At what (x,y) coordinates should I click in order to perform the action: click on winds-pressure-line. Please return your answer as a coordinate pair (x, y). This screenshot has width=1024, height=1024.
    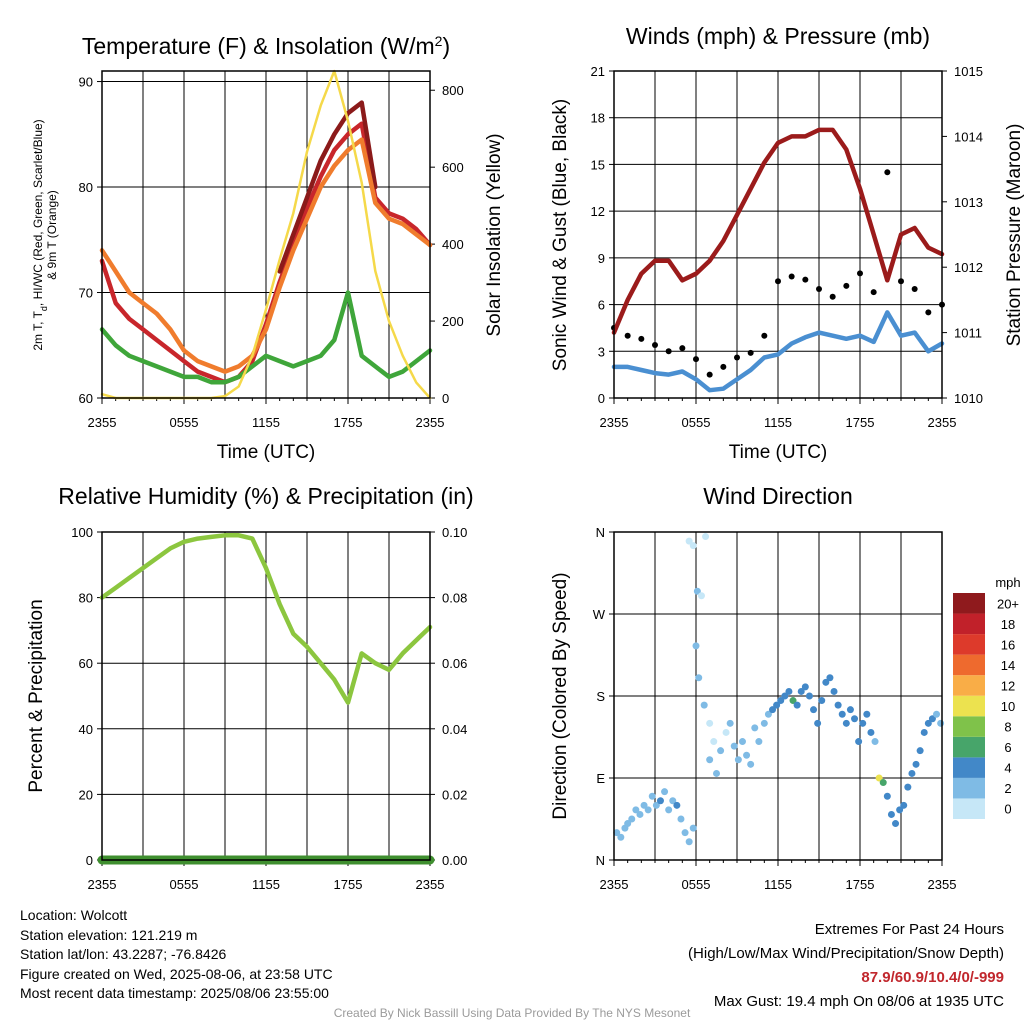
    Looking at the image, I should click on (778, 231).